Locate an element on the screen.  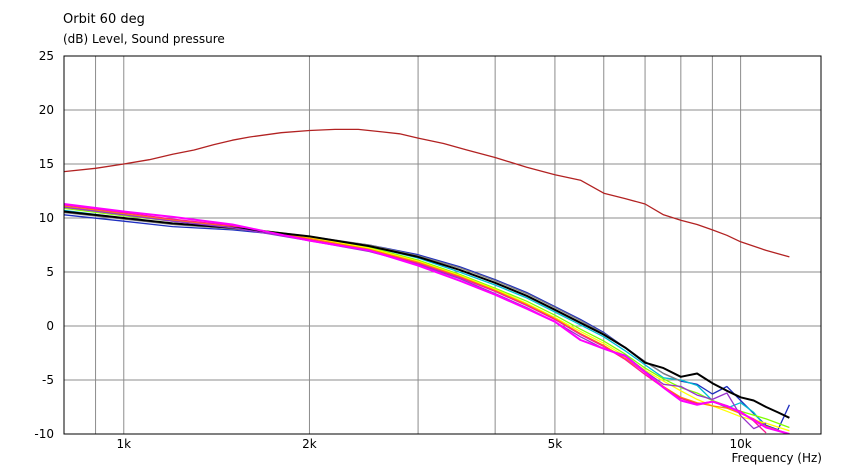
y-tick-label: -5 is located at coordinates (48, 380).